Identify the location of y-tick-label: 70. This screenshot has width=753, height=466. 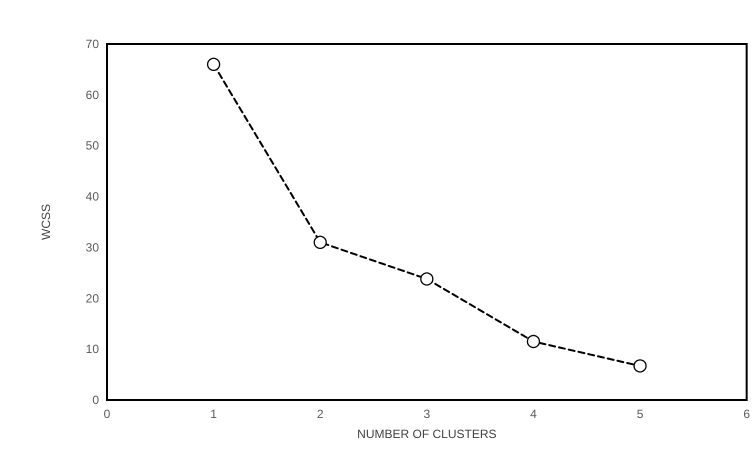
(93, 44).